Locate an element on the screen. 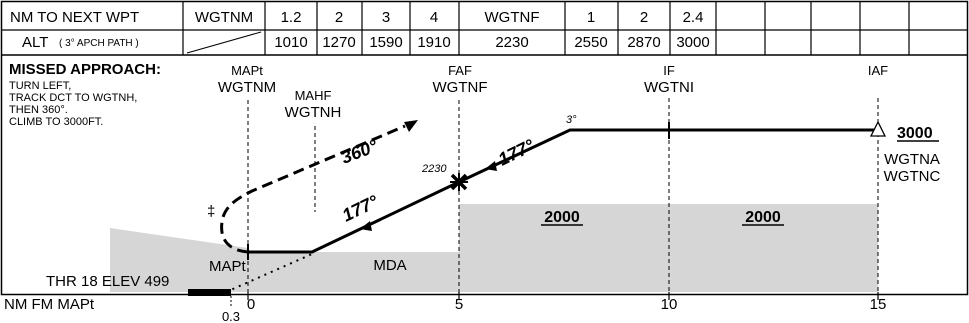 This screenshot has width=969, height=323. msa-segment-2-label: 2000 is located at coordinates (763, 217).